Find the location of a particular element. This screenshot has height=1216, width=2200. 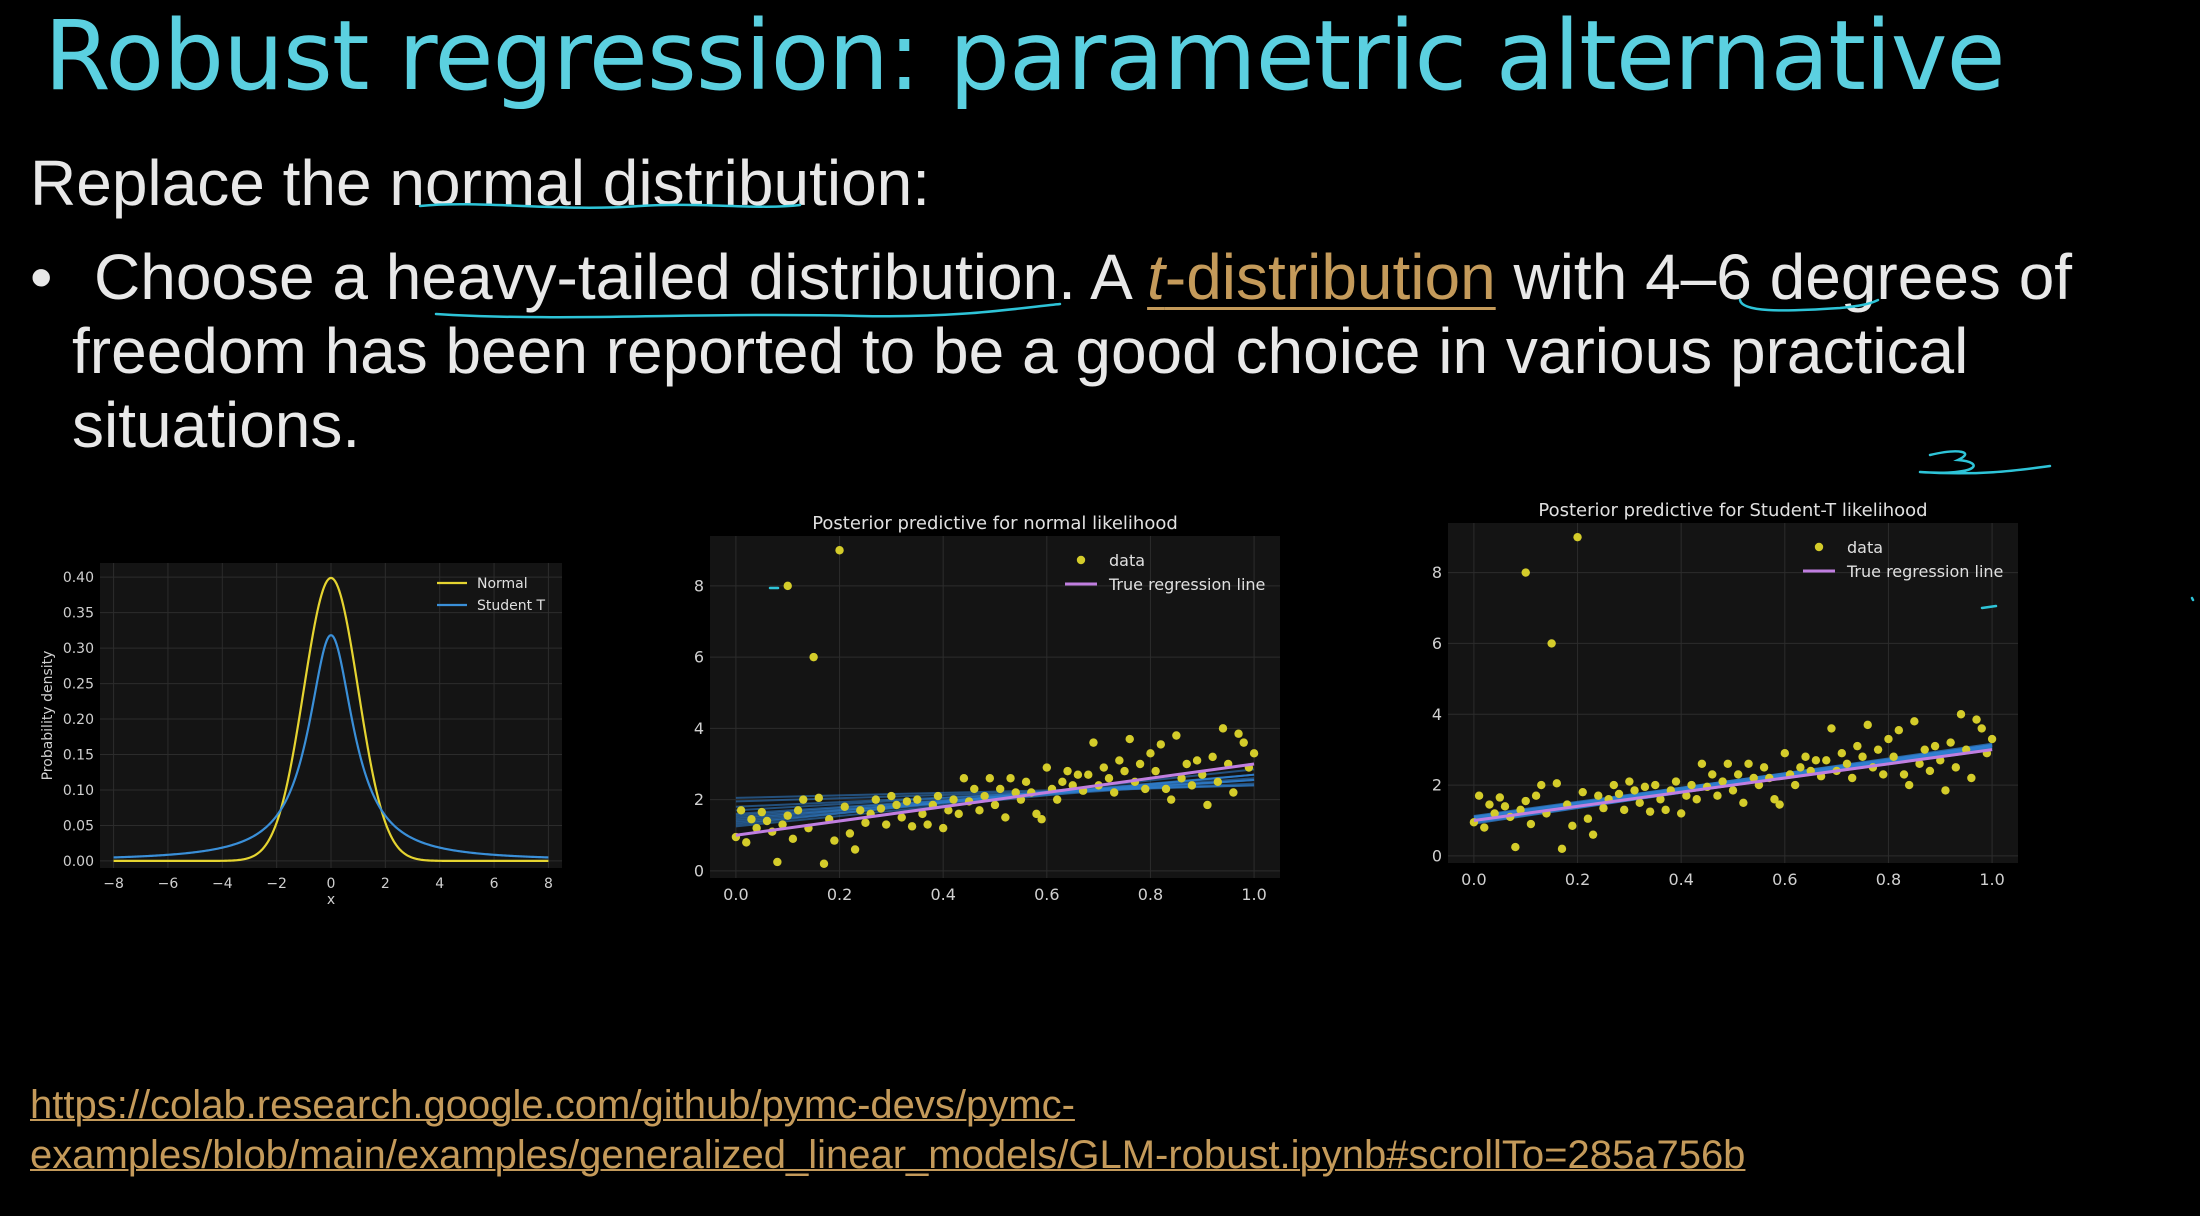

legend-label: Normal is located at coordinates (502, 584).